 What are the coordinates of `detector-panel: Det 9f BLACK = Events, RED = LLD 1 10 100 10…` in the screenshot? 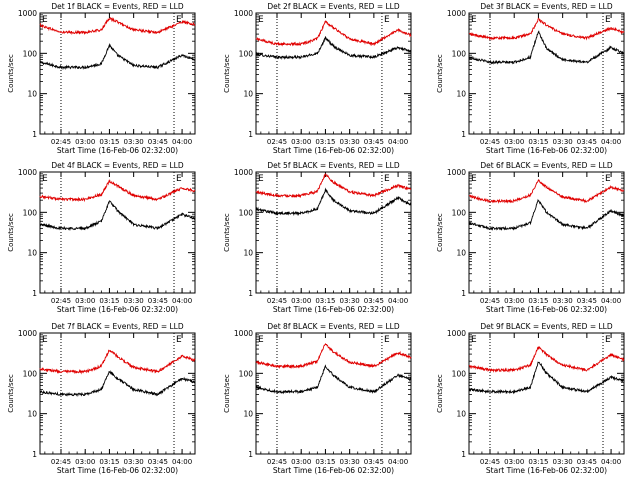 It's located at (530, 398).